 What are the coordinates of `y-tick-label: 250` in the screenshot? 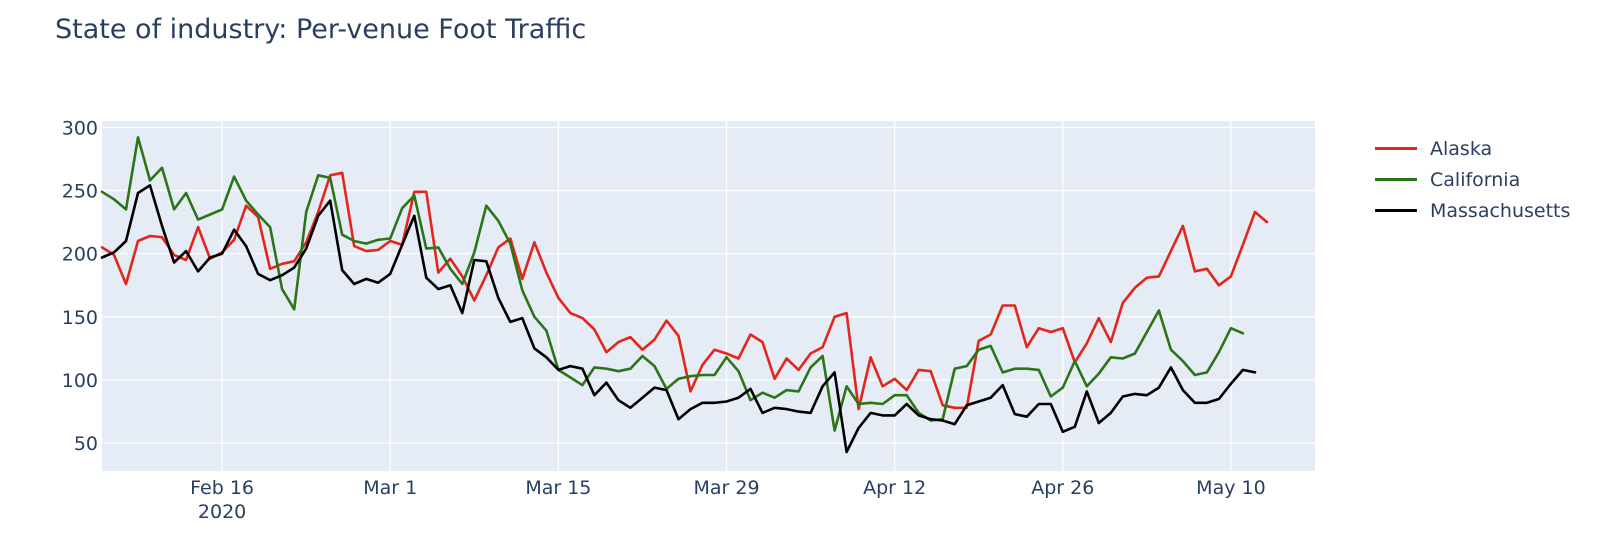 It's located at (80, 191).